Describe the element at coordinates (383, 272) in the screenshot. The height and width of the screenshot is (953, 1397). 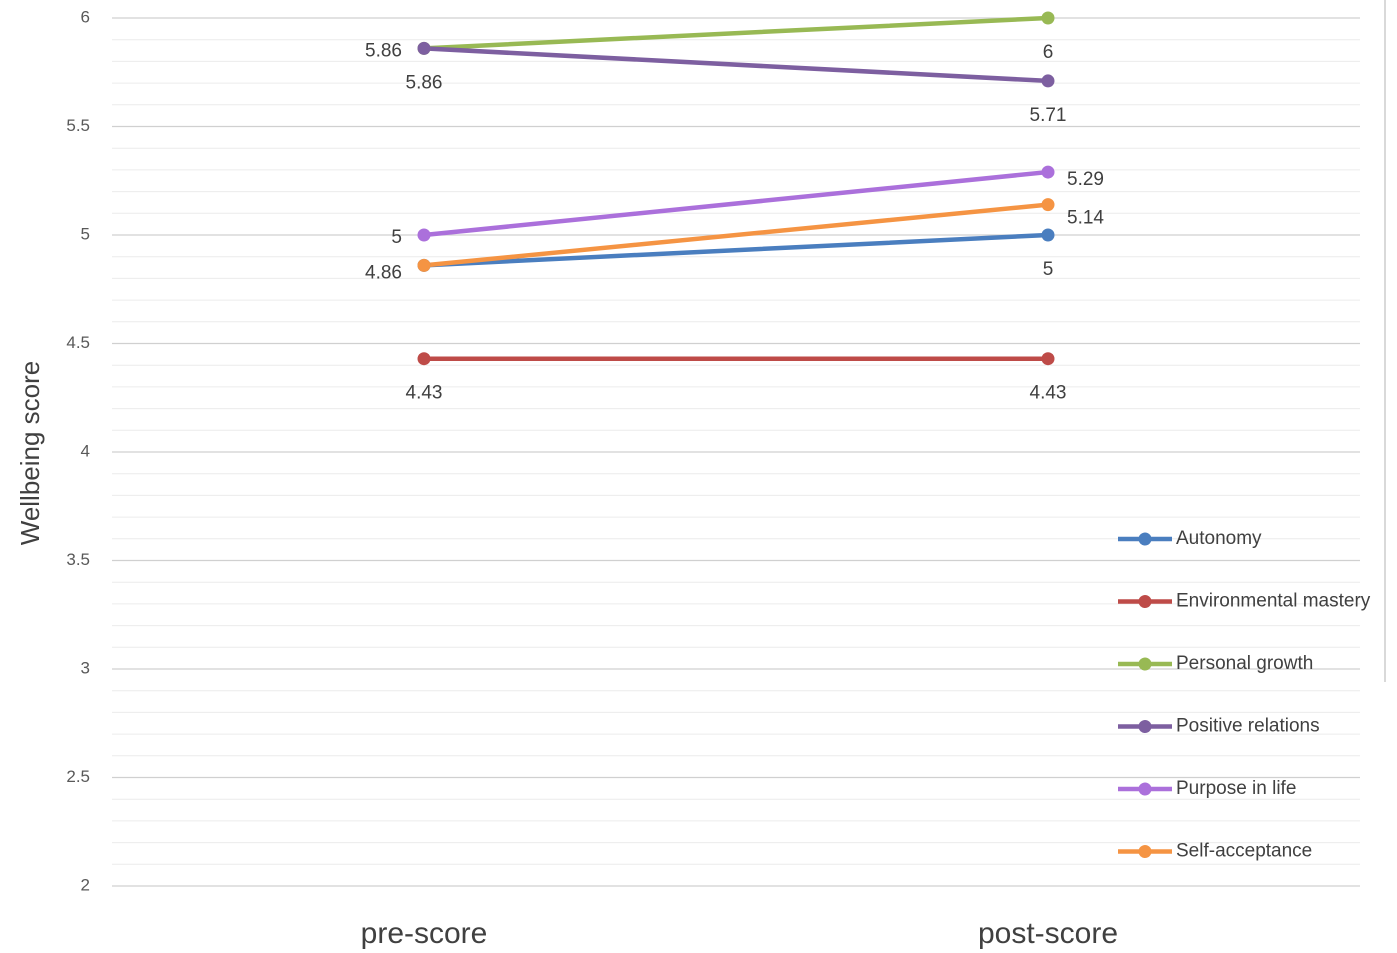
I see `data-label: 4.86` at that location.